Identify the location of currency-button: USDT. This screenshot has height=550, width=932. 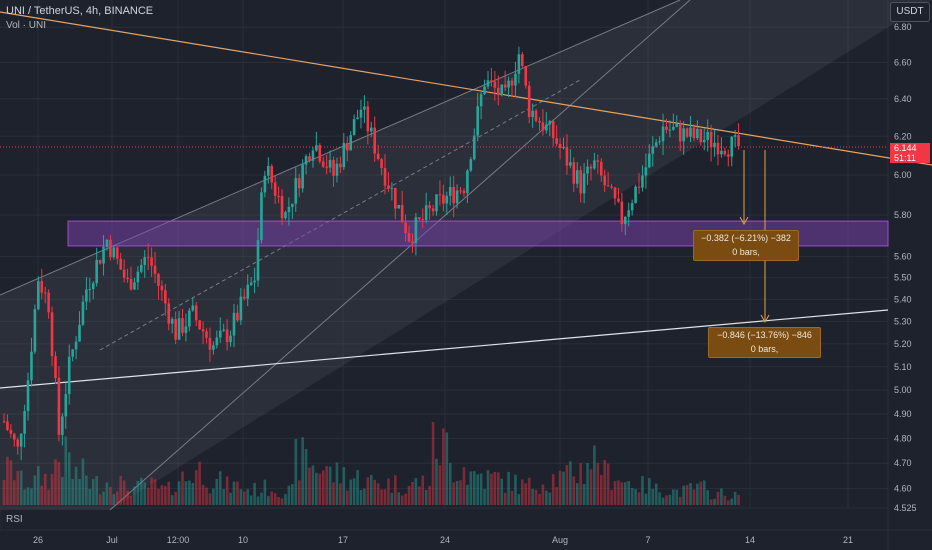
(910, 12).